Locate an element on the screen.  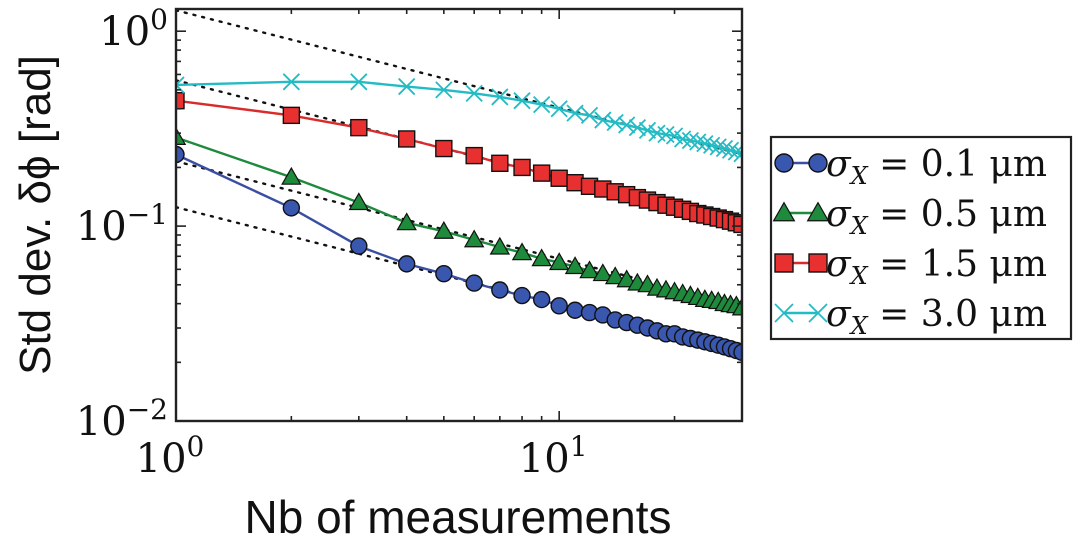
legend-entry-1: σX = 0.5 μm is located at coordinates (909, 217).